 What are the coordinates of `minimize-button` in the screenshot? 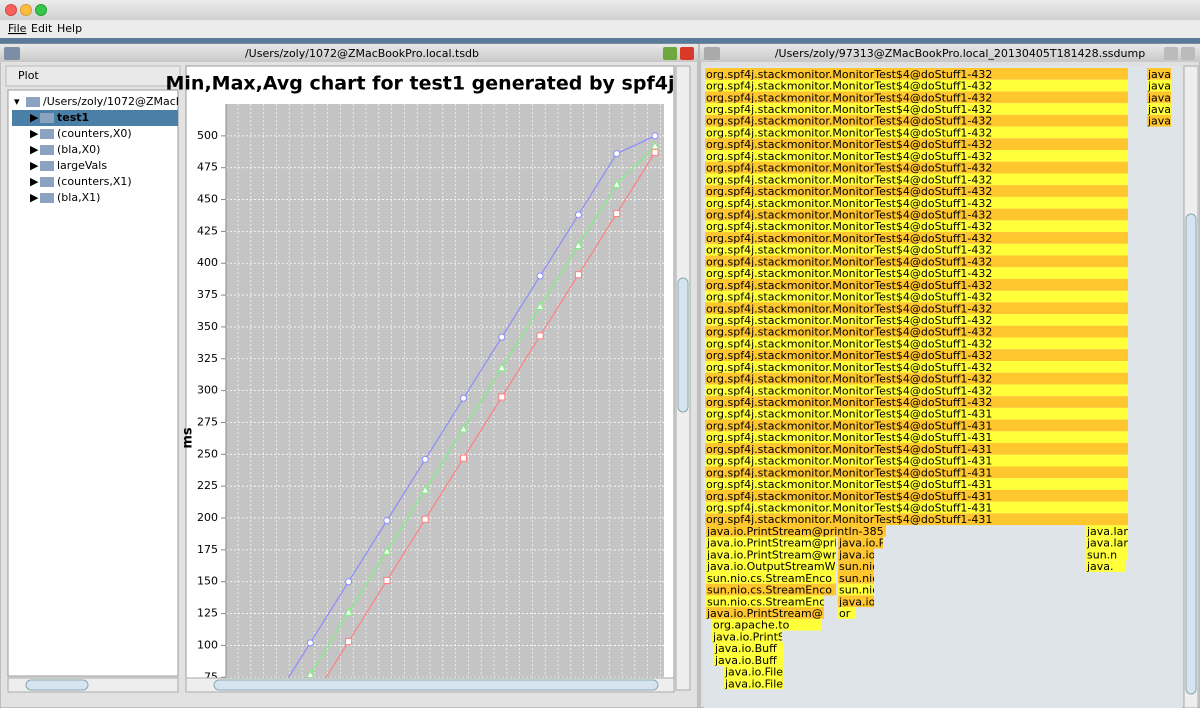 It's located at (26, 10).